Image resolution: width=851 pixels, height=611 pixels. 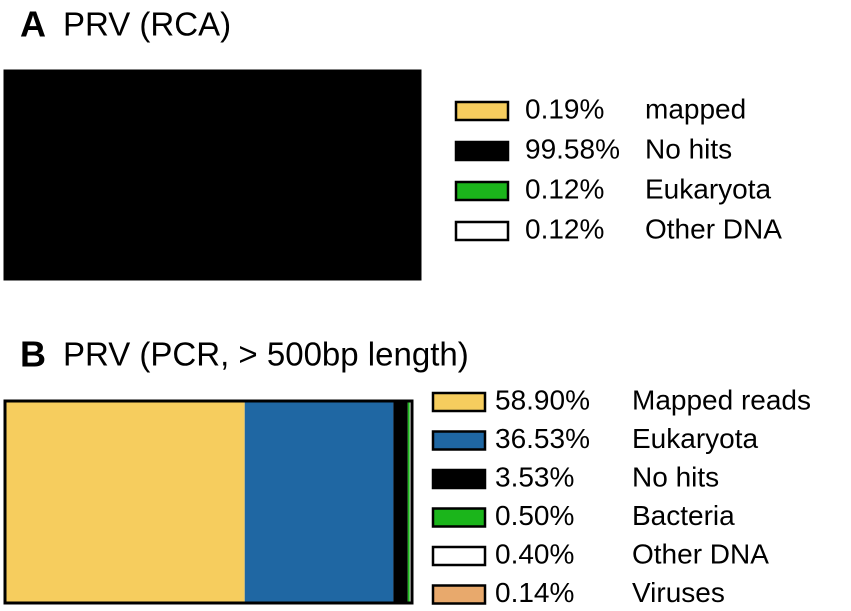 I want to click on legend-label: mapped, so click(x=695, y=108).